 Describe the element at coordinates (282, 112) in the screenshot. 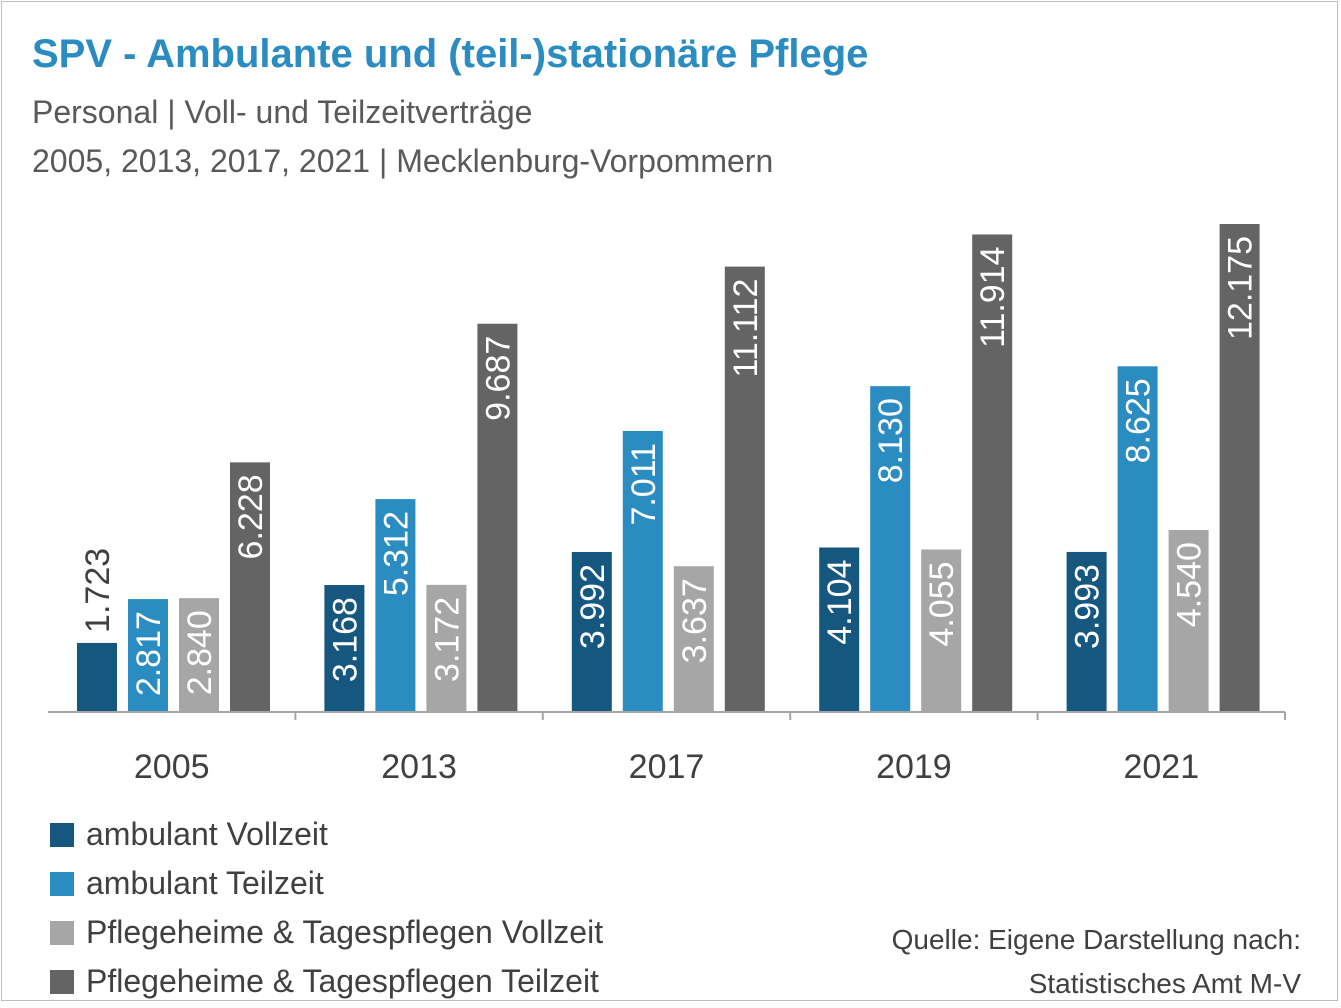

I see `chart-subtitle-1: Personal | Voll- und Teilzeitverträge` at that location.